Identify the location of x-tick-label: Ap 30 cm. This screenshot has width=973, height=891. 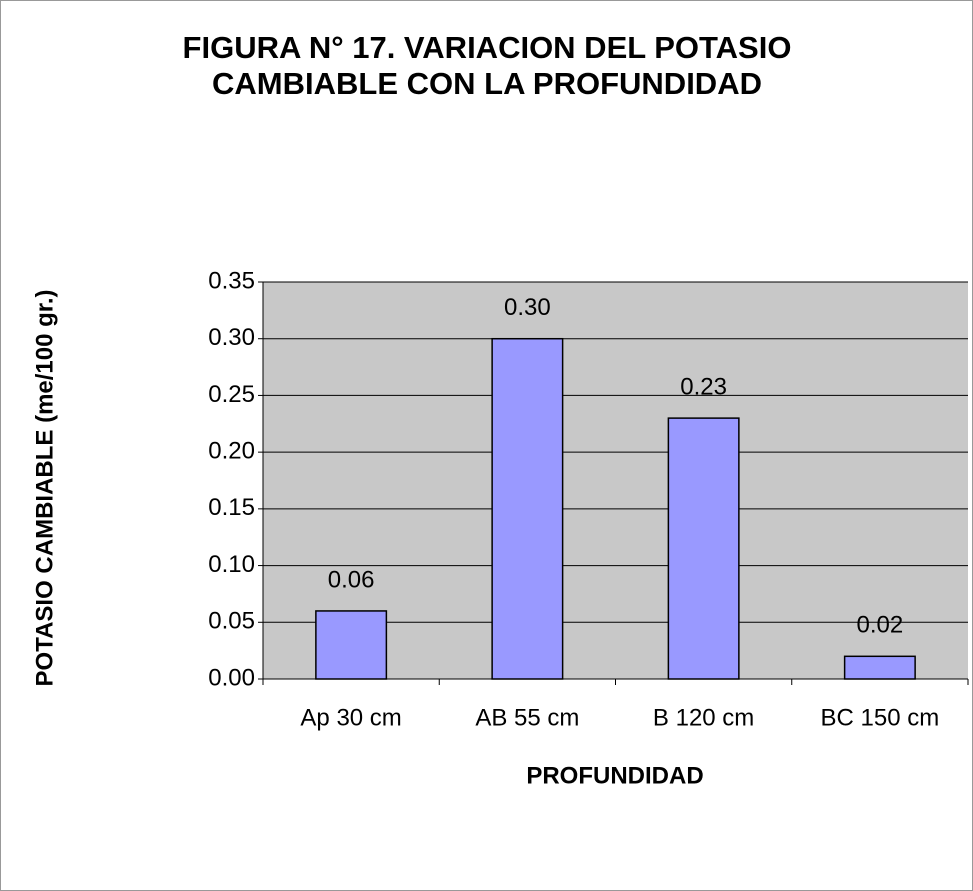
(350, 717).